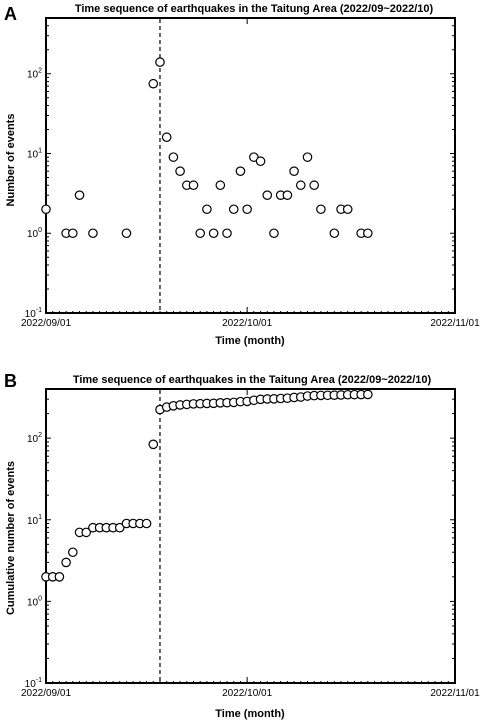  I want to click on panel-letter: A, so click(10, 14).